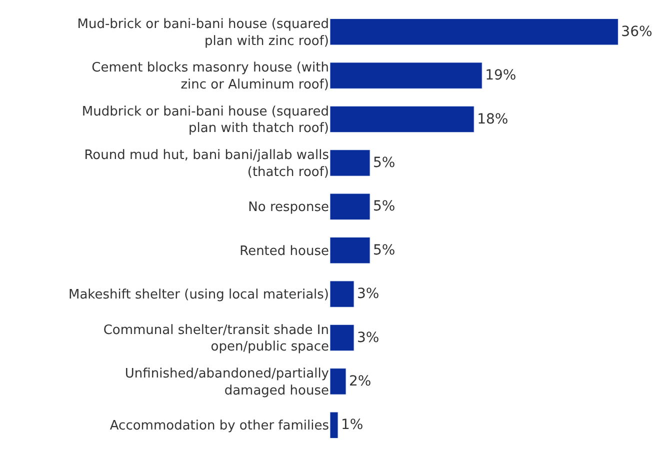 The height and width of the screenshot is (452, 657). I want to click on data-label: 36%, so click(636, 32).